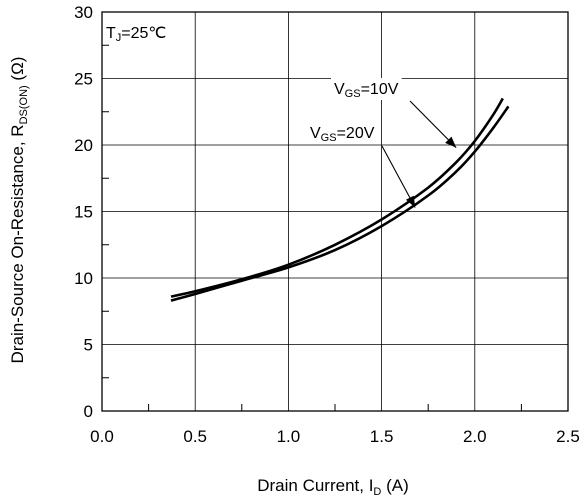 The height and width of the screenshot is (502, 584). I want to click on x-tick-label: 2.0, so click(475, 436).